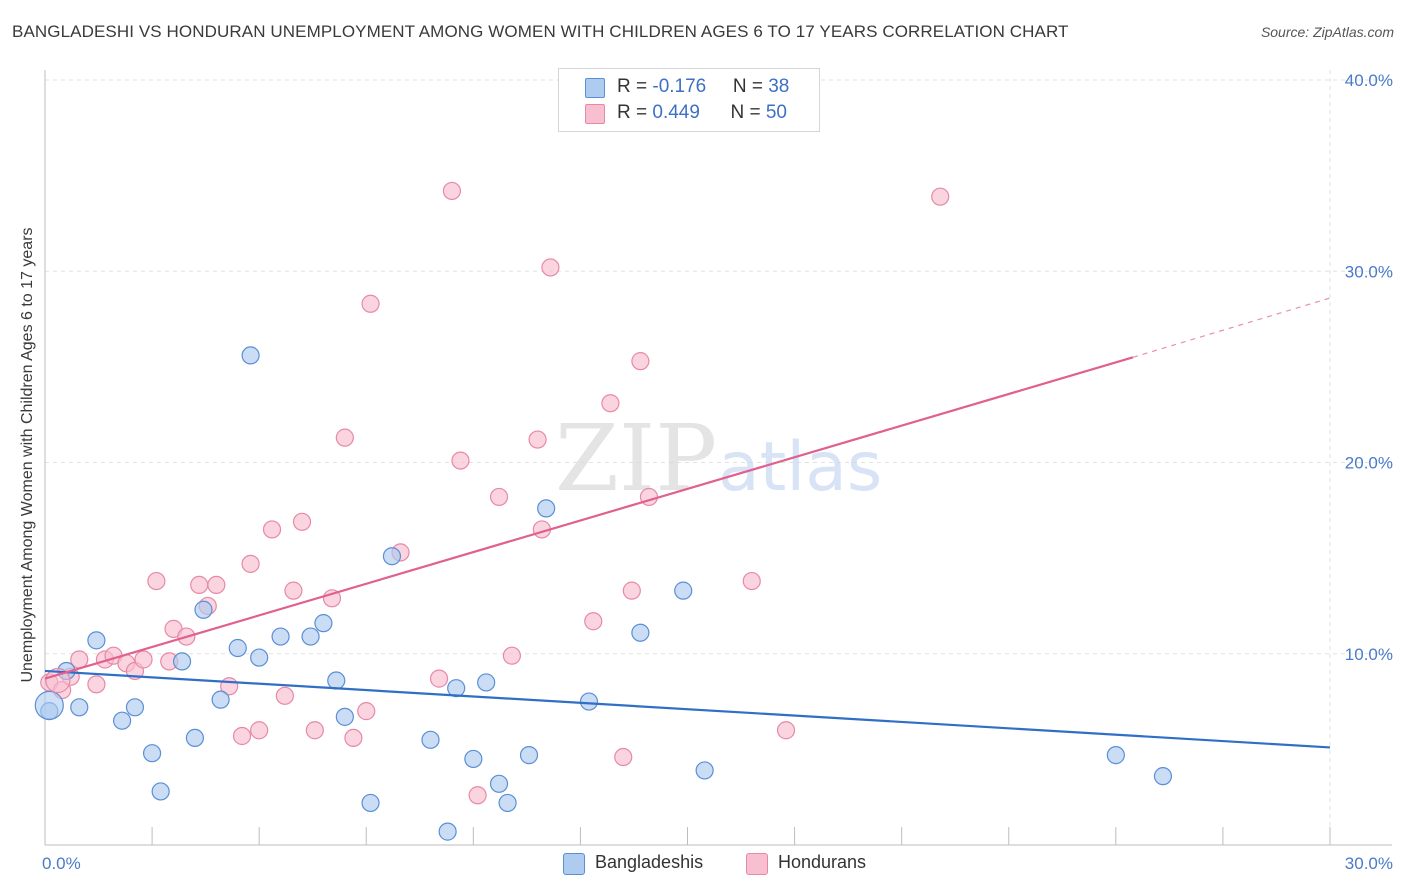 Image resolution: width=1406 pixels, height=892 pixels. What do you see at coordinates (757, 864) in the screenshot?
I see `hondurans-legend-swatch` at bounding box center [757, 864].